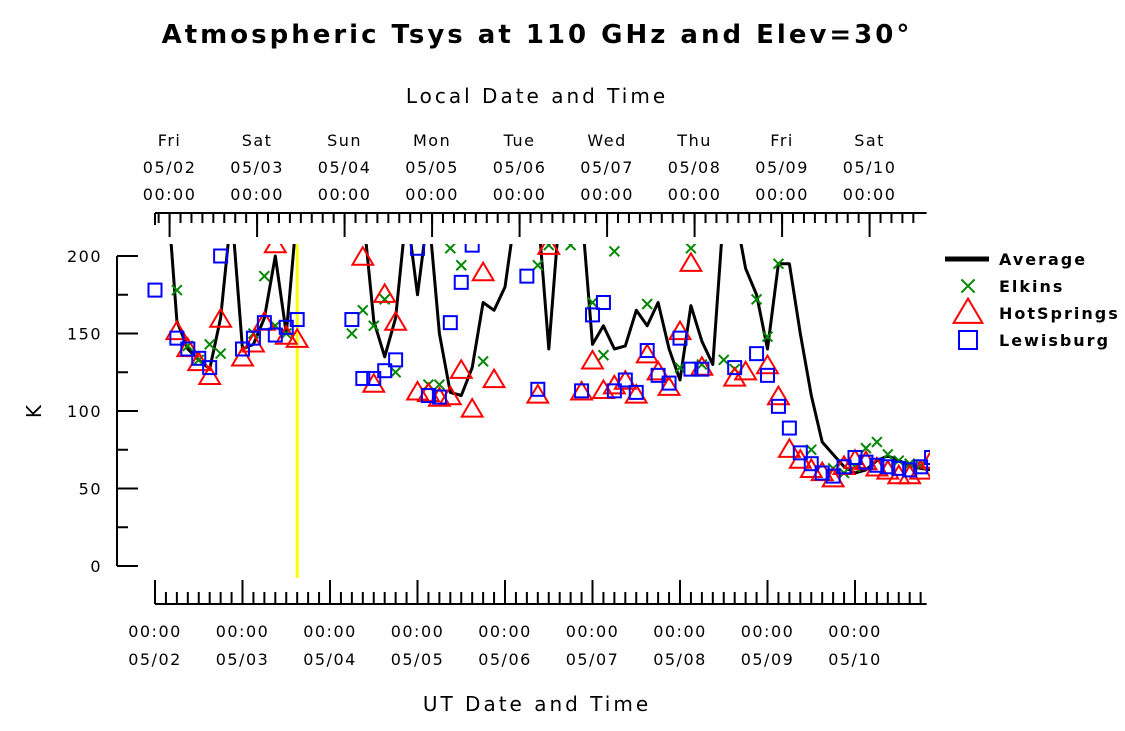 This screenshot has height=731, width=1125. Describe the element at coordinates (593, 659) in the screenshot. I see `ut-date-label: 05/07` at that location.